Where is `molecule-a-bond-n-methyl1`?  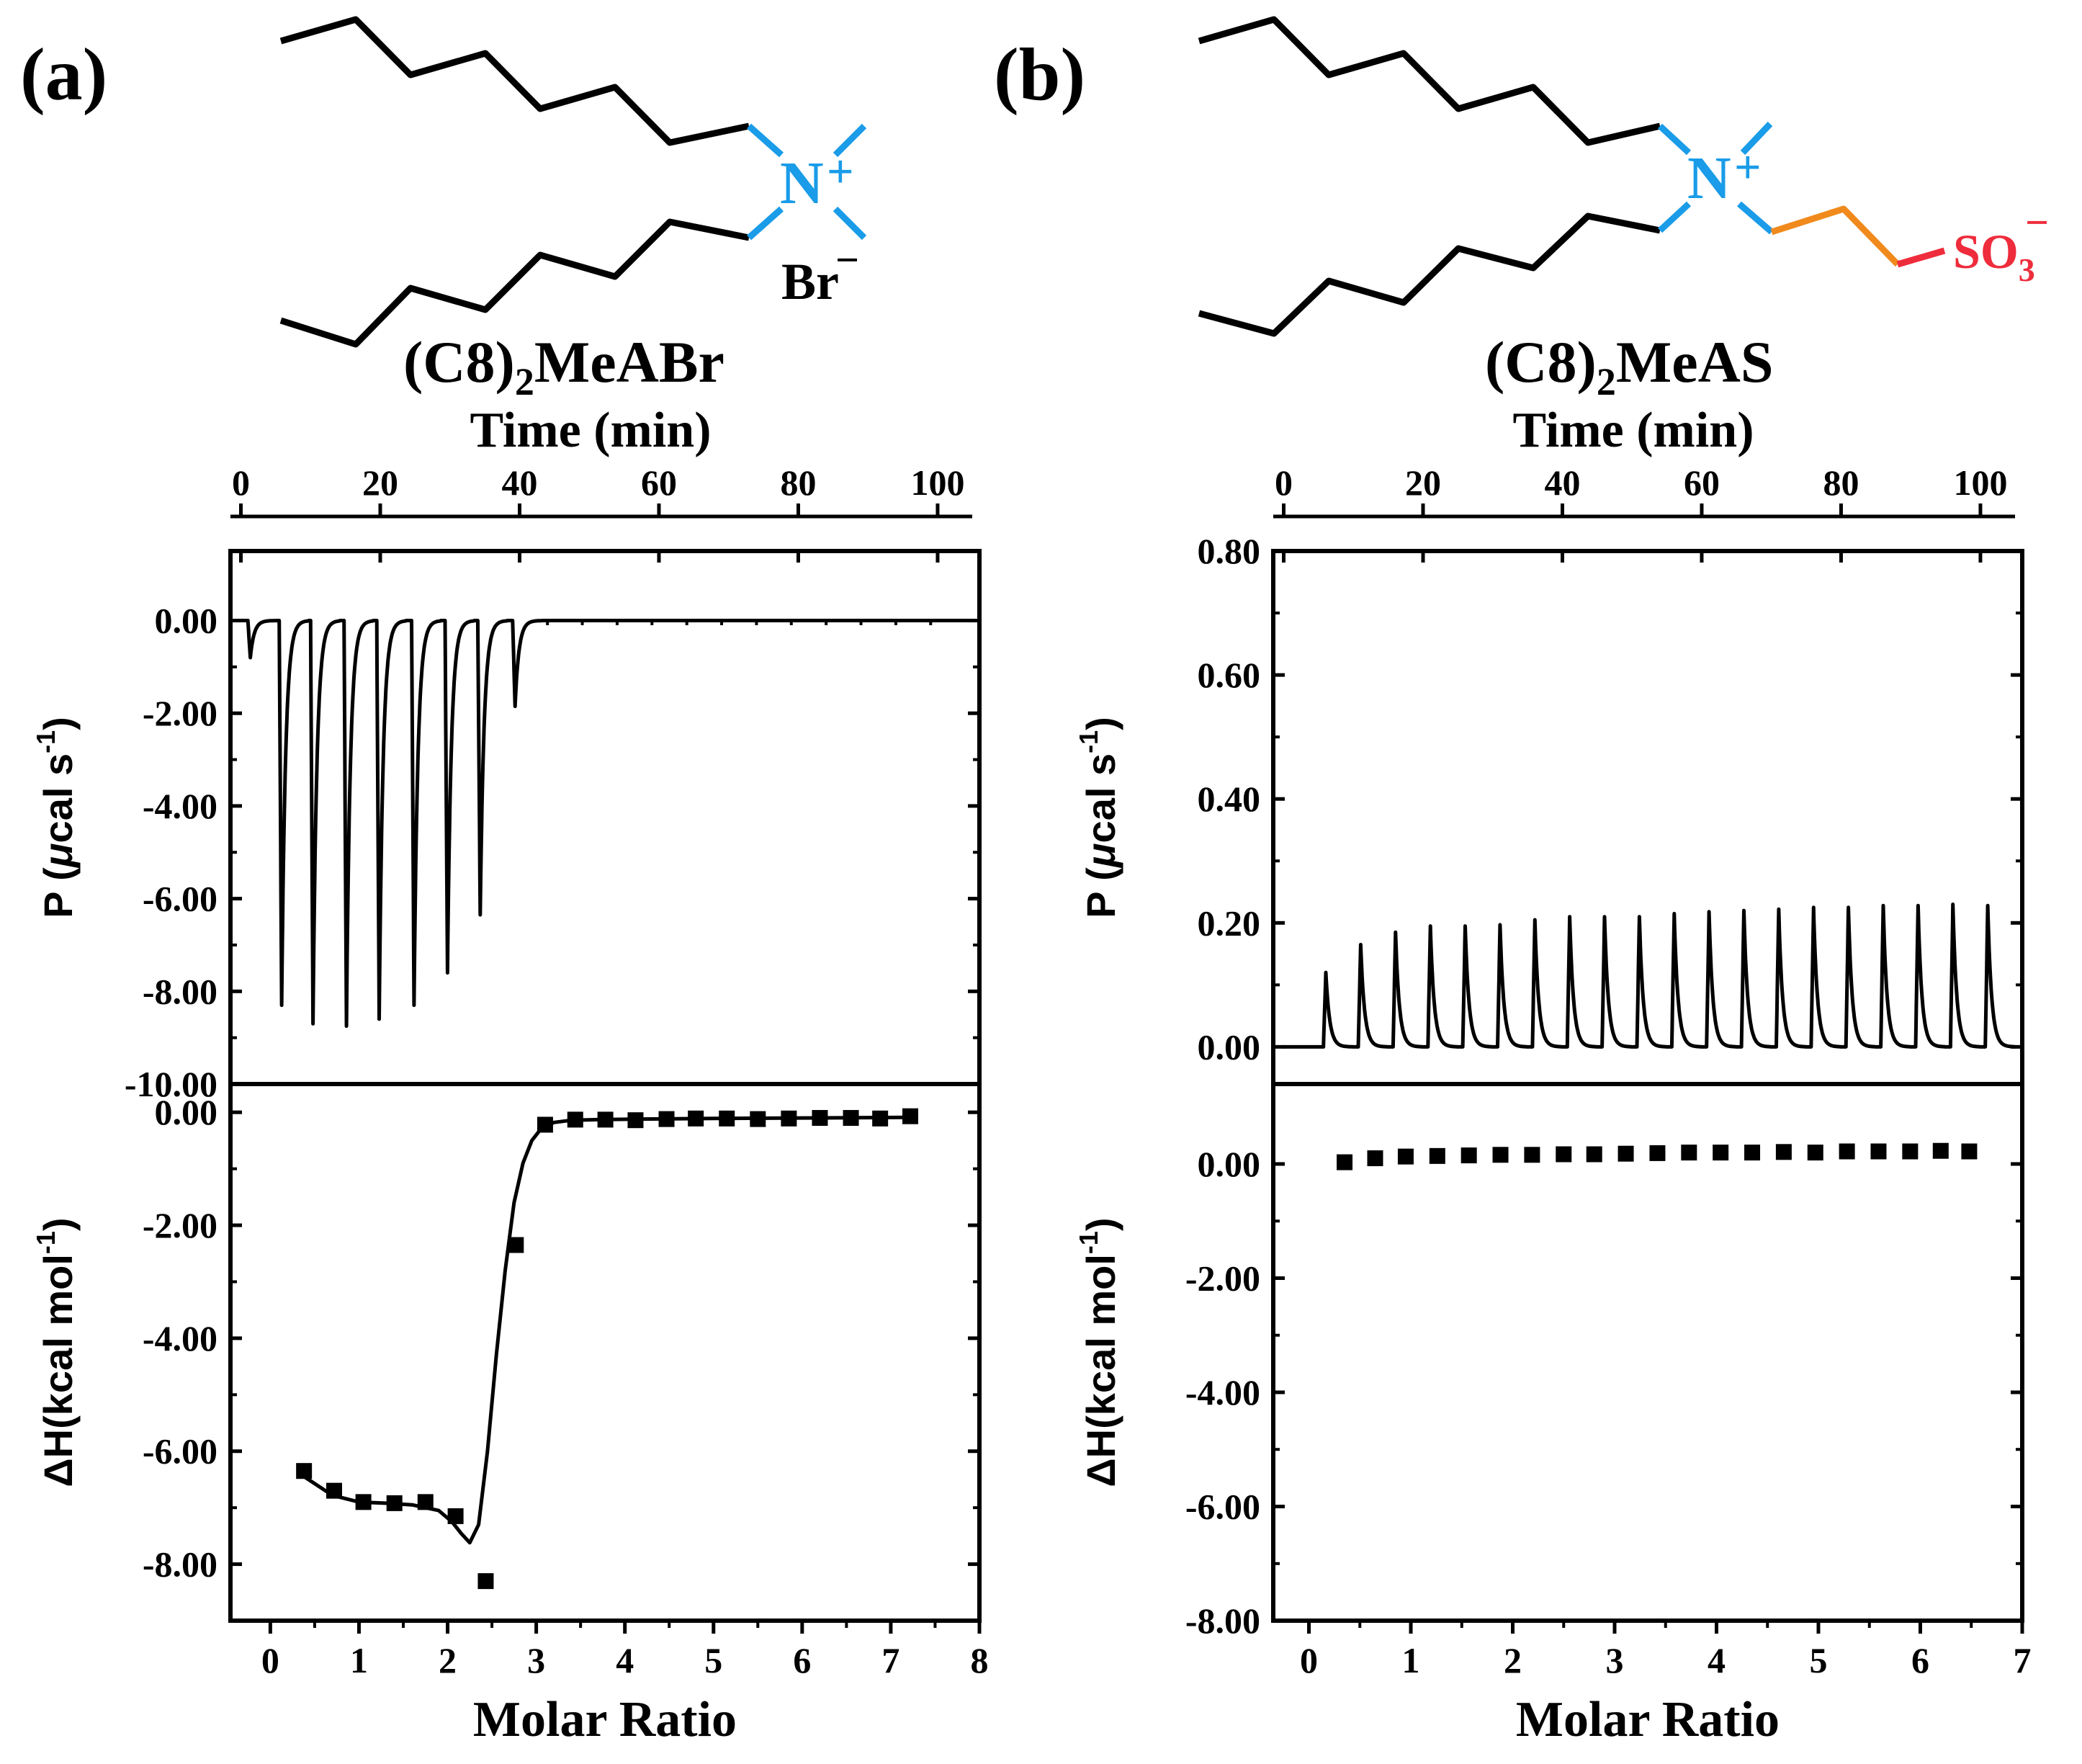 molecule-a-bond-n-methyl1 is located at coordinates (850, 141).